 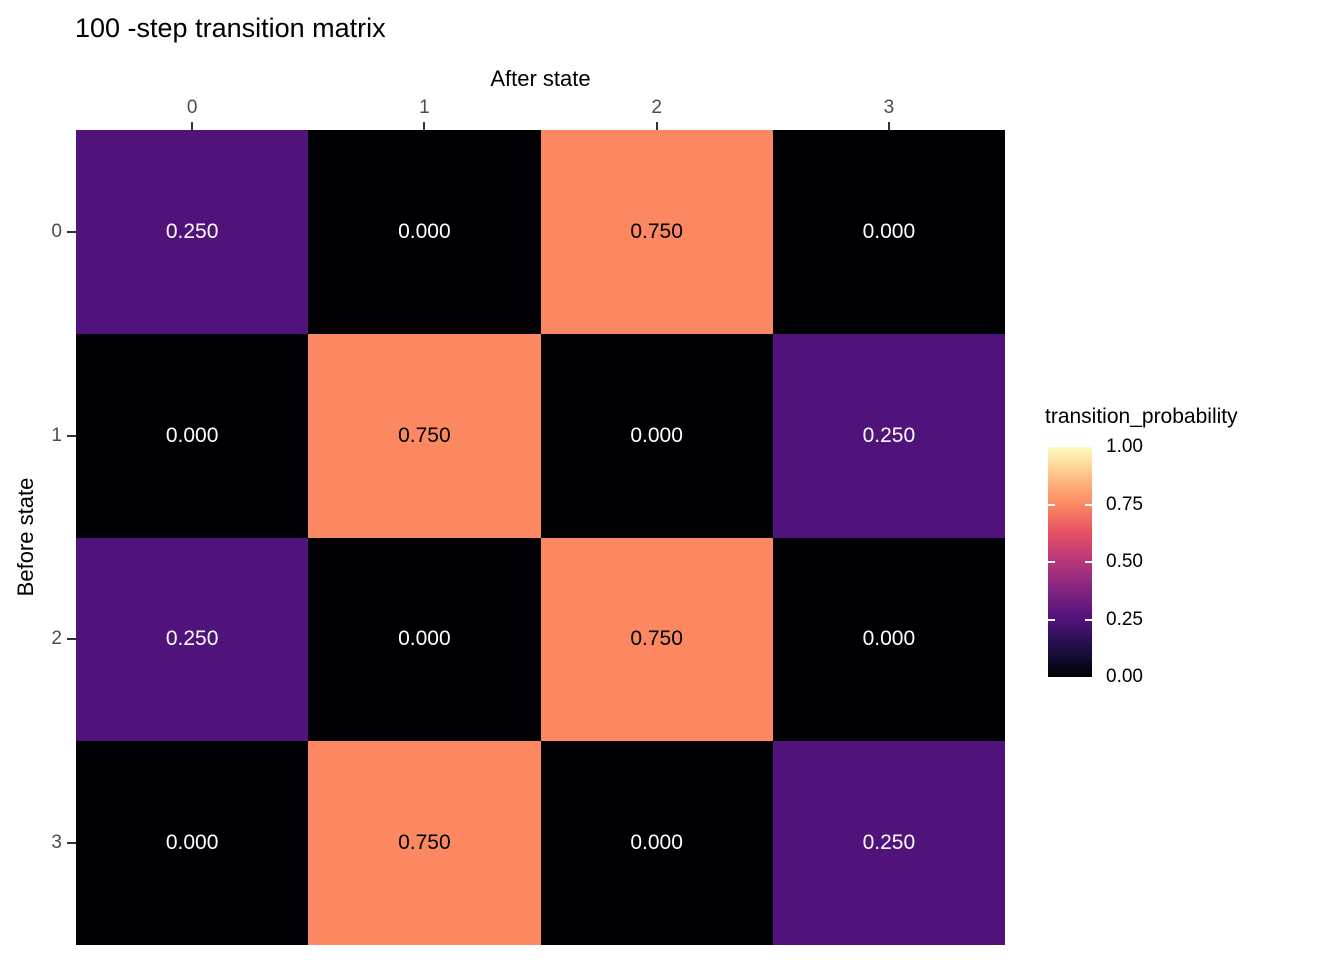 What do you see at coordinates (540, 109) in the screenshot?
I see `x-axis: 0 1 2 3` at bounding box center [540, 109].